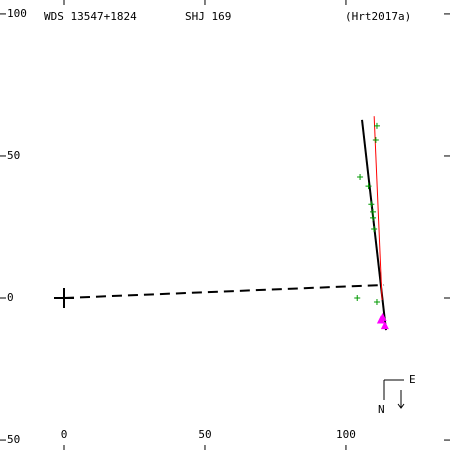 The height and width of the screenshot is (450, 450). I want to click on chart-title: WDS 13547+1824, so click(90, 16).